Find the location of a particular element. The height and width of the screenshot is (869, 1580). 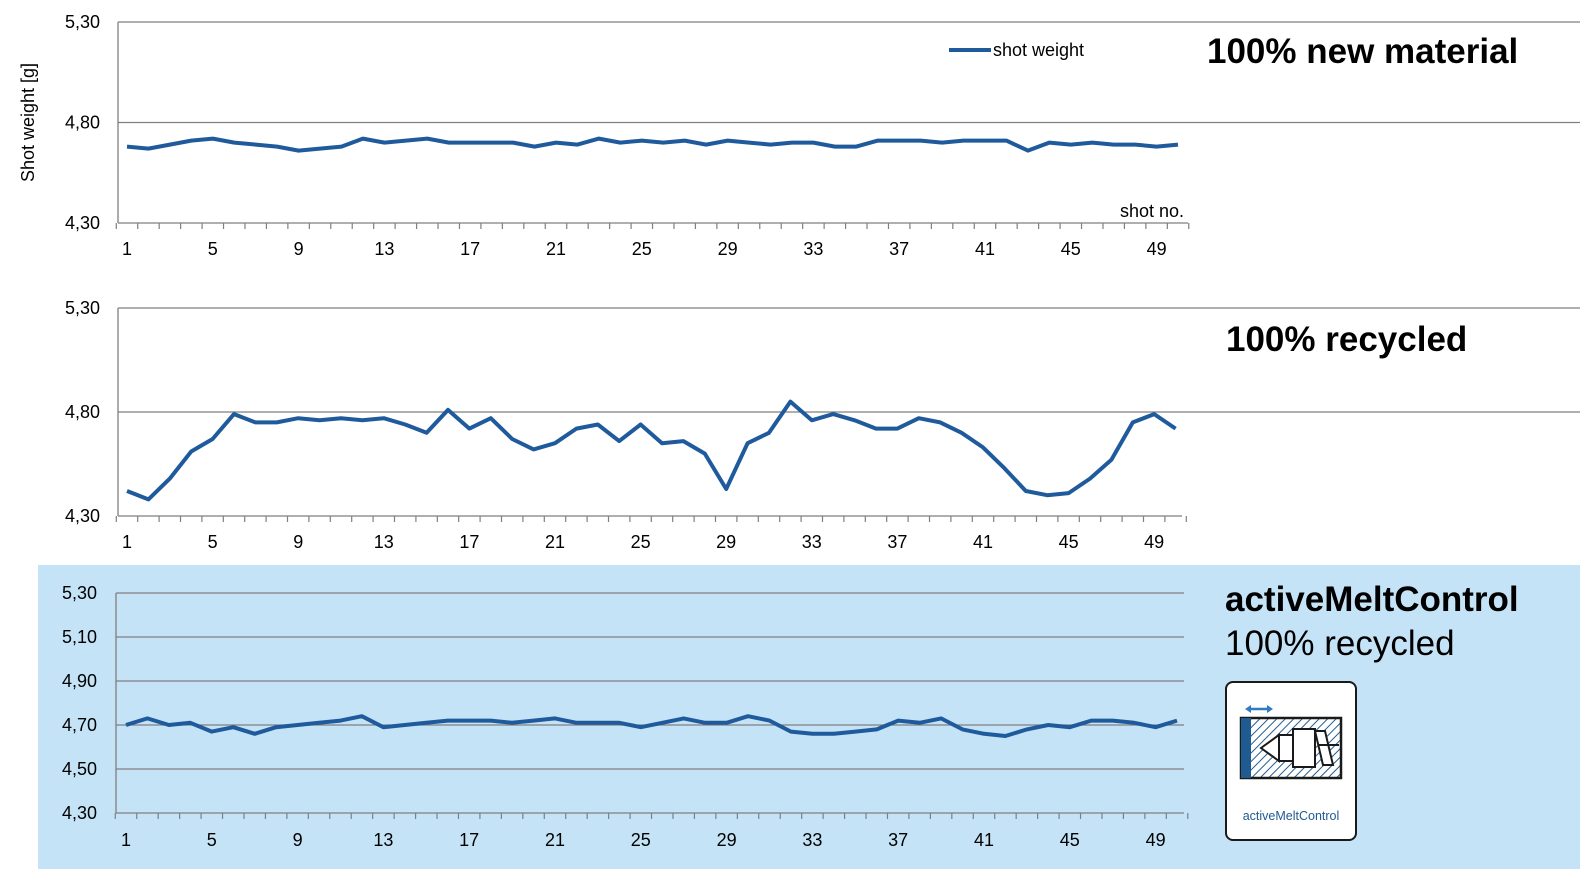

legend-label: shot weight is located at coordinates (1038, 50).